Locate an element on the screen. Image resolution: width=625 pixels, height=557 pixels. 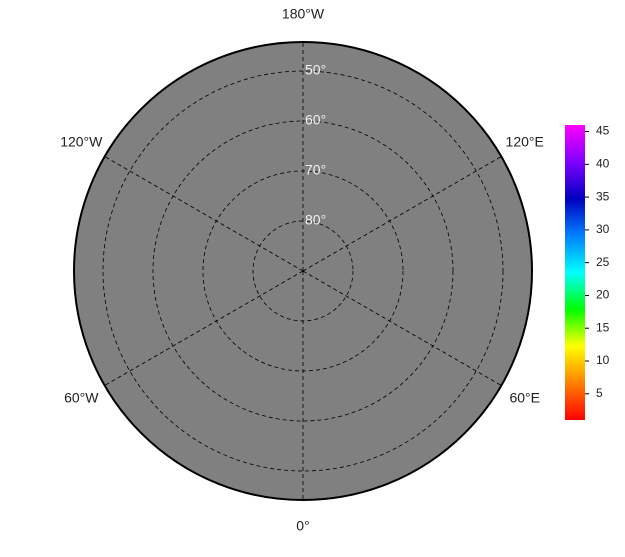
latitude-label: 80° is located at coordinates (315, 220).